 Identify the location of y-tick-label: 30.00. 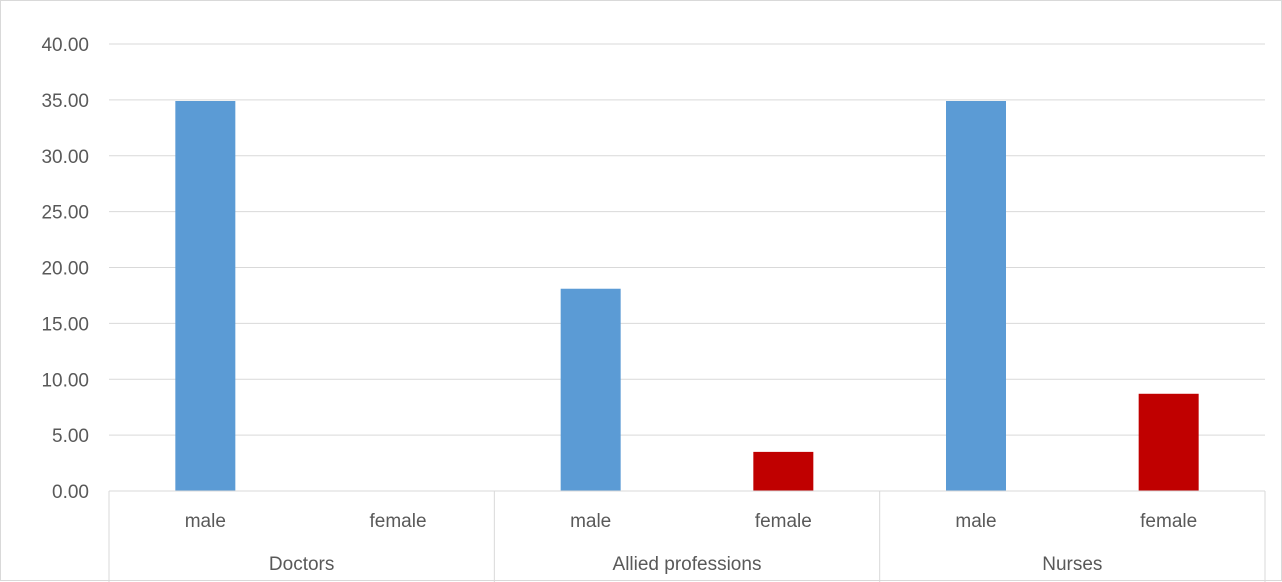
(65, 157).